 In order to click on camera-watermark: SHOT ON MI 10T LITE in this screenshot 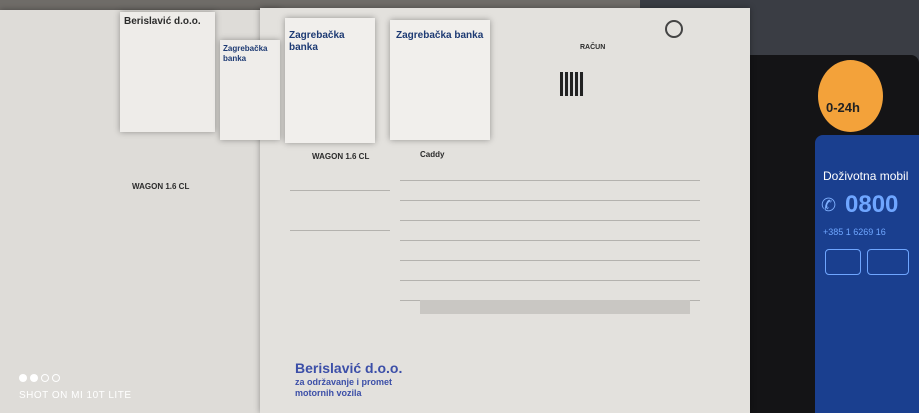, I will do `click(75, 395)`.